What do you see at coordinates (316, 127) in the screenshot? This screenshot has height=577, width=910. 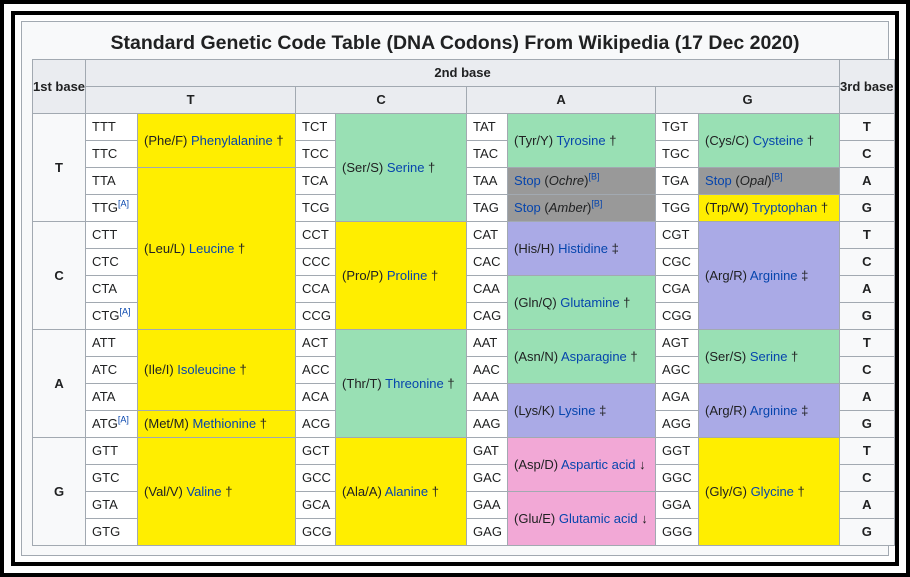 I see `codon-cell: TCT` at bounding box center [316, 127].